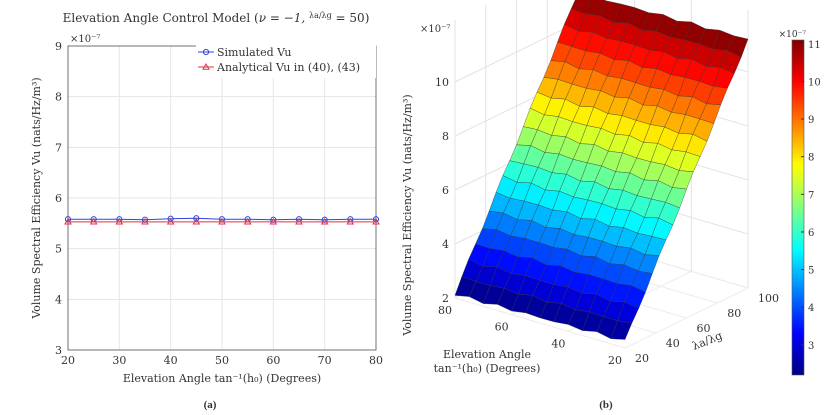 This screenshot has width=830, height=415. I want to click on x-tick-label: 50, so click(222, 360).